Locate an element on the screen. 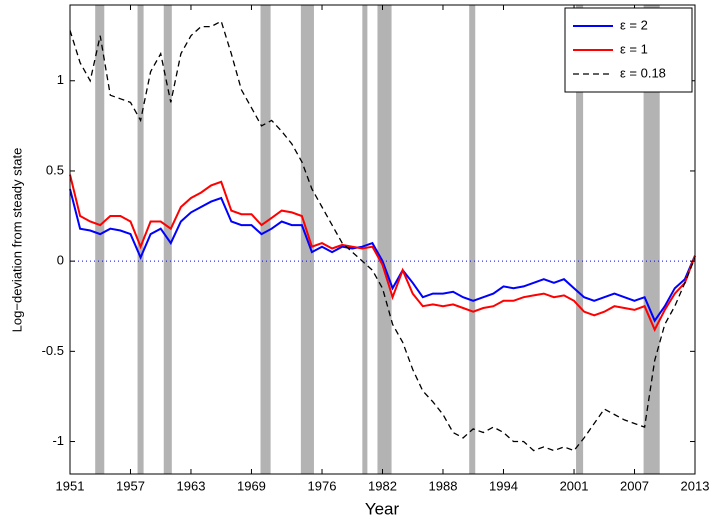 This screenshot has height=529, width=714. y-tick-label: -1 is located at coordinates (58, 440).